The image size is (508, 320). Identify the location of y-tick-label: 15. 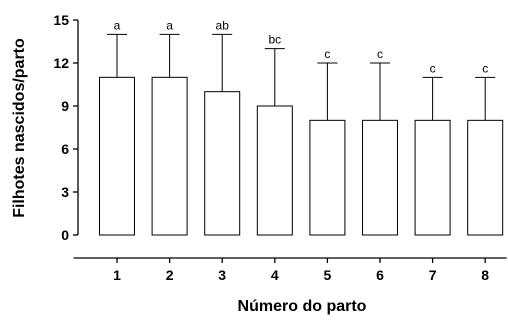
(61, 20).